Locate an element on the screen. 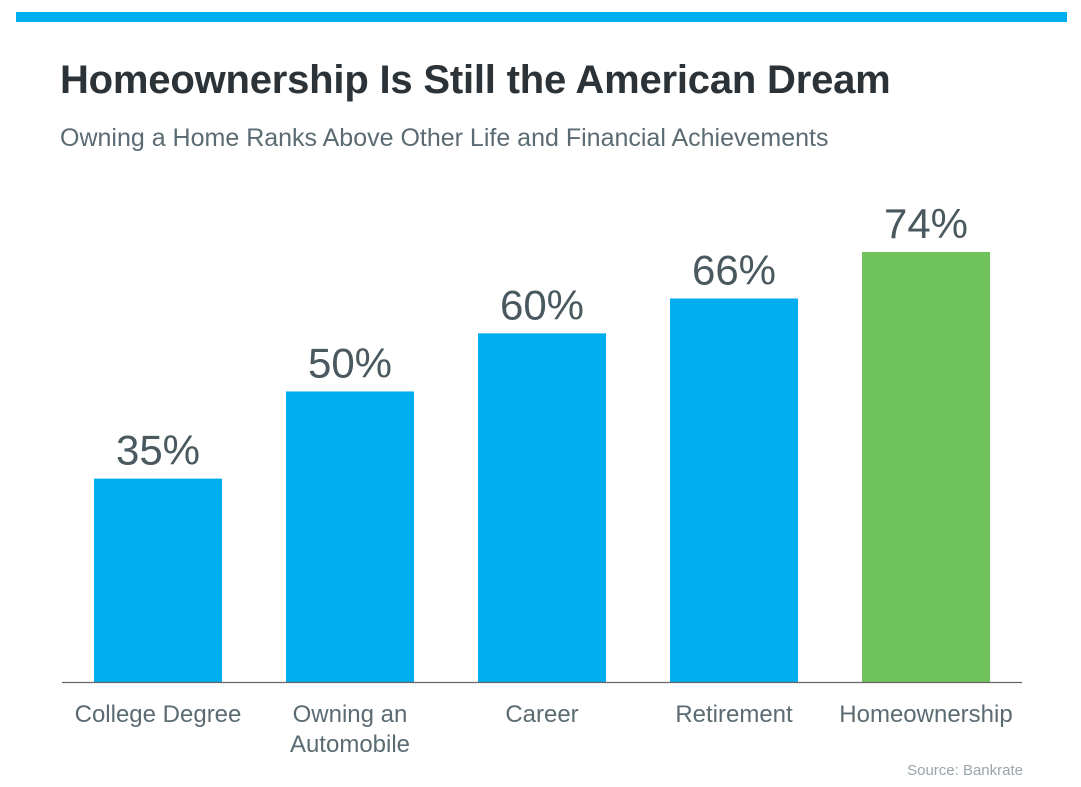 The width and height of the screenshot is (1081, 787). category-label-line: Owning an is located at coordinates (350, 714).